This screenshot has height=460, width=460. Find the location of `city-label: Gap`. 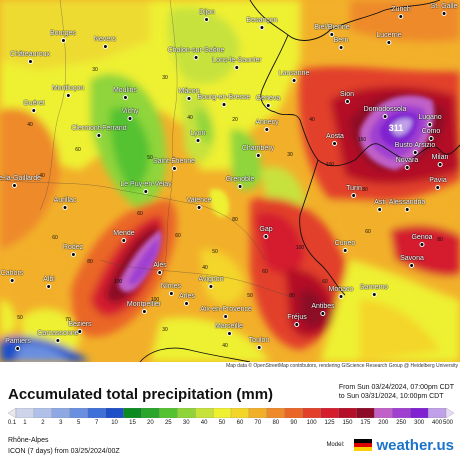

city-label: Gap is located at coordinates (266, 232).